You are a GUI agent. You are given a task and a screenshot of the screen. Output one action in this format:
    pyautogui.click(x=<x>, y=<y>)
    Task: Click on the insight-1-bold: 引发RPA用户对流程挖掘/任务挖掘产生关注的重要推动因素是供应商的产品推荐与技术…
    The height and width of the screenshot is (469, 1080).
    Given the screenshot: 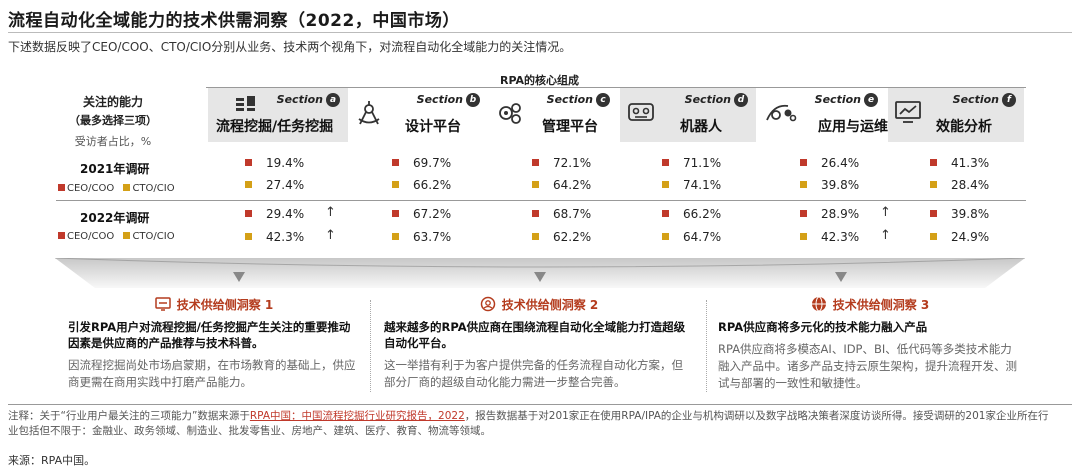 What is the action you would take?
    pyautogui.click(x=209, y=335)
    